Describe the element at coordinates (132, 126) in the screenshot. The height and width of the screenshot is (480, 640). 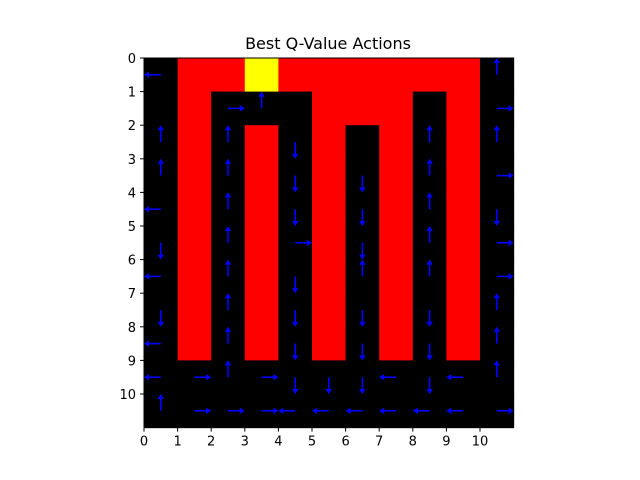
I see `y-tick-label: 2` at that location.